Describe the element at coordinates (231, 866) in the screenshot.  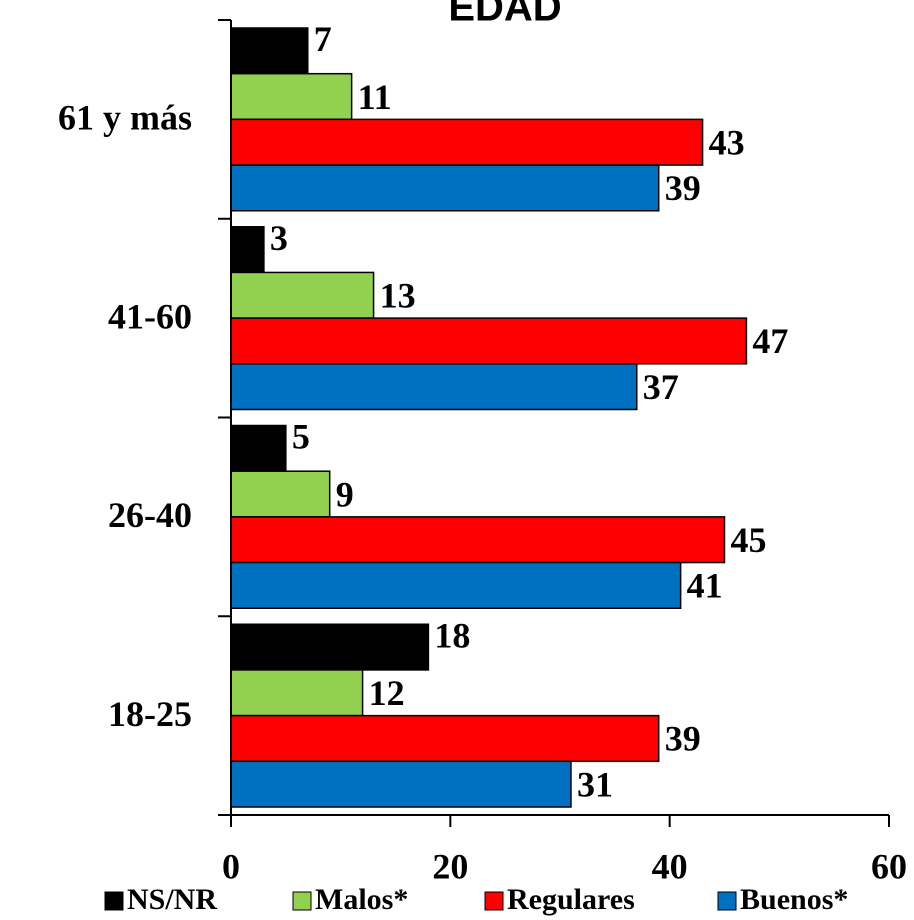
I see `x-tick-label: 0` at that location.